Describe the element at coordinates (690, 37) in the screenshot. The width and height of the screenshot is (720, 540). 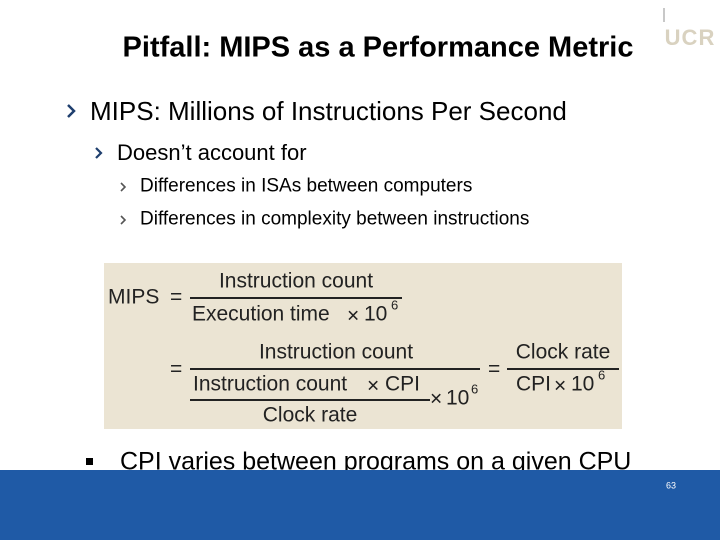
I see `logo: UCR` at that location.